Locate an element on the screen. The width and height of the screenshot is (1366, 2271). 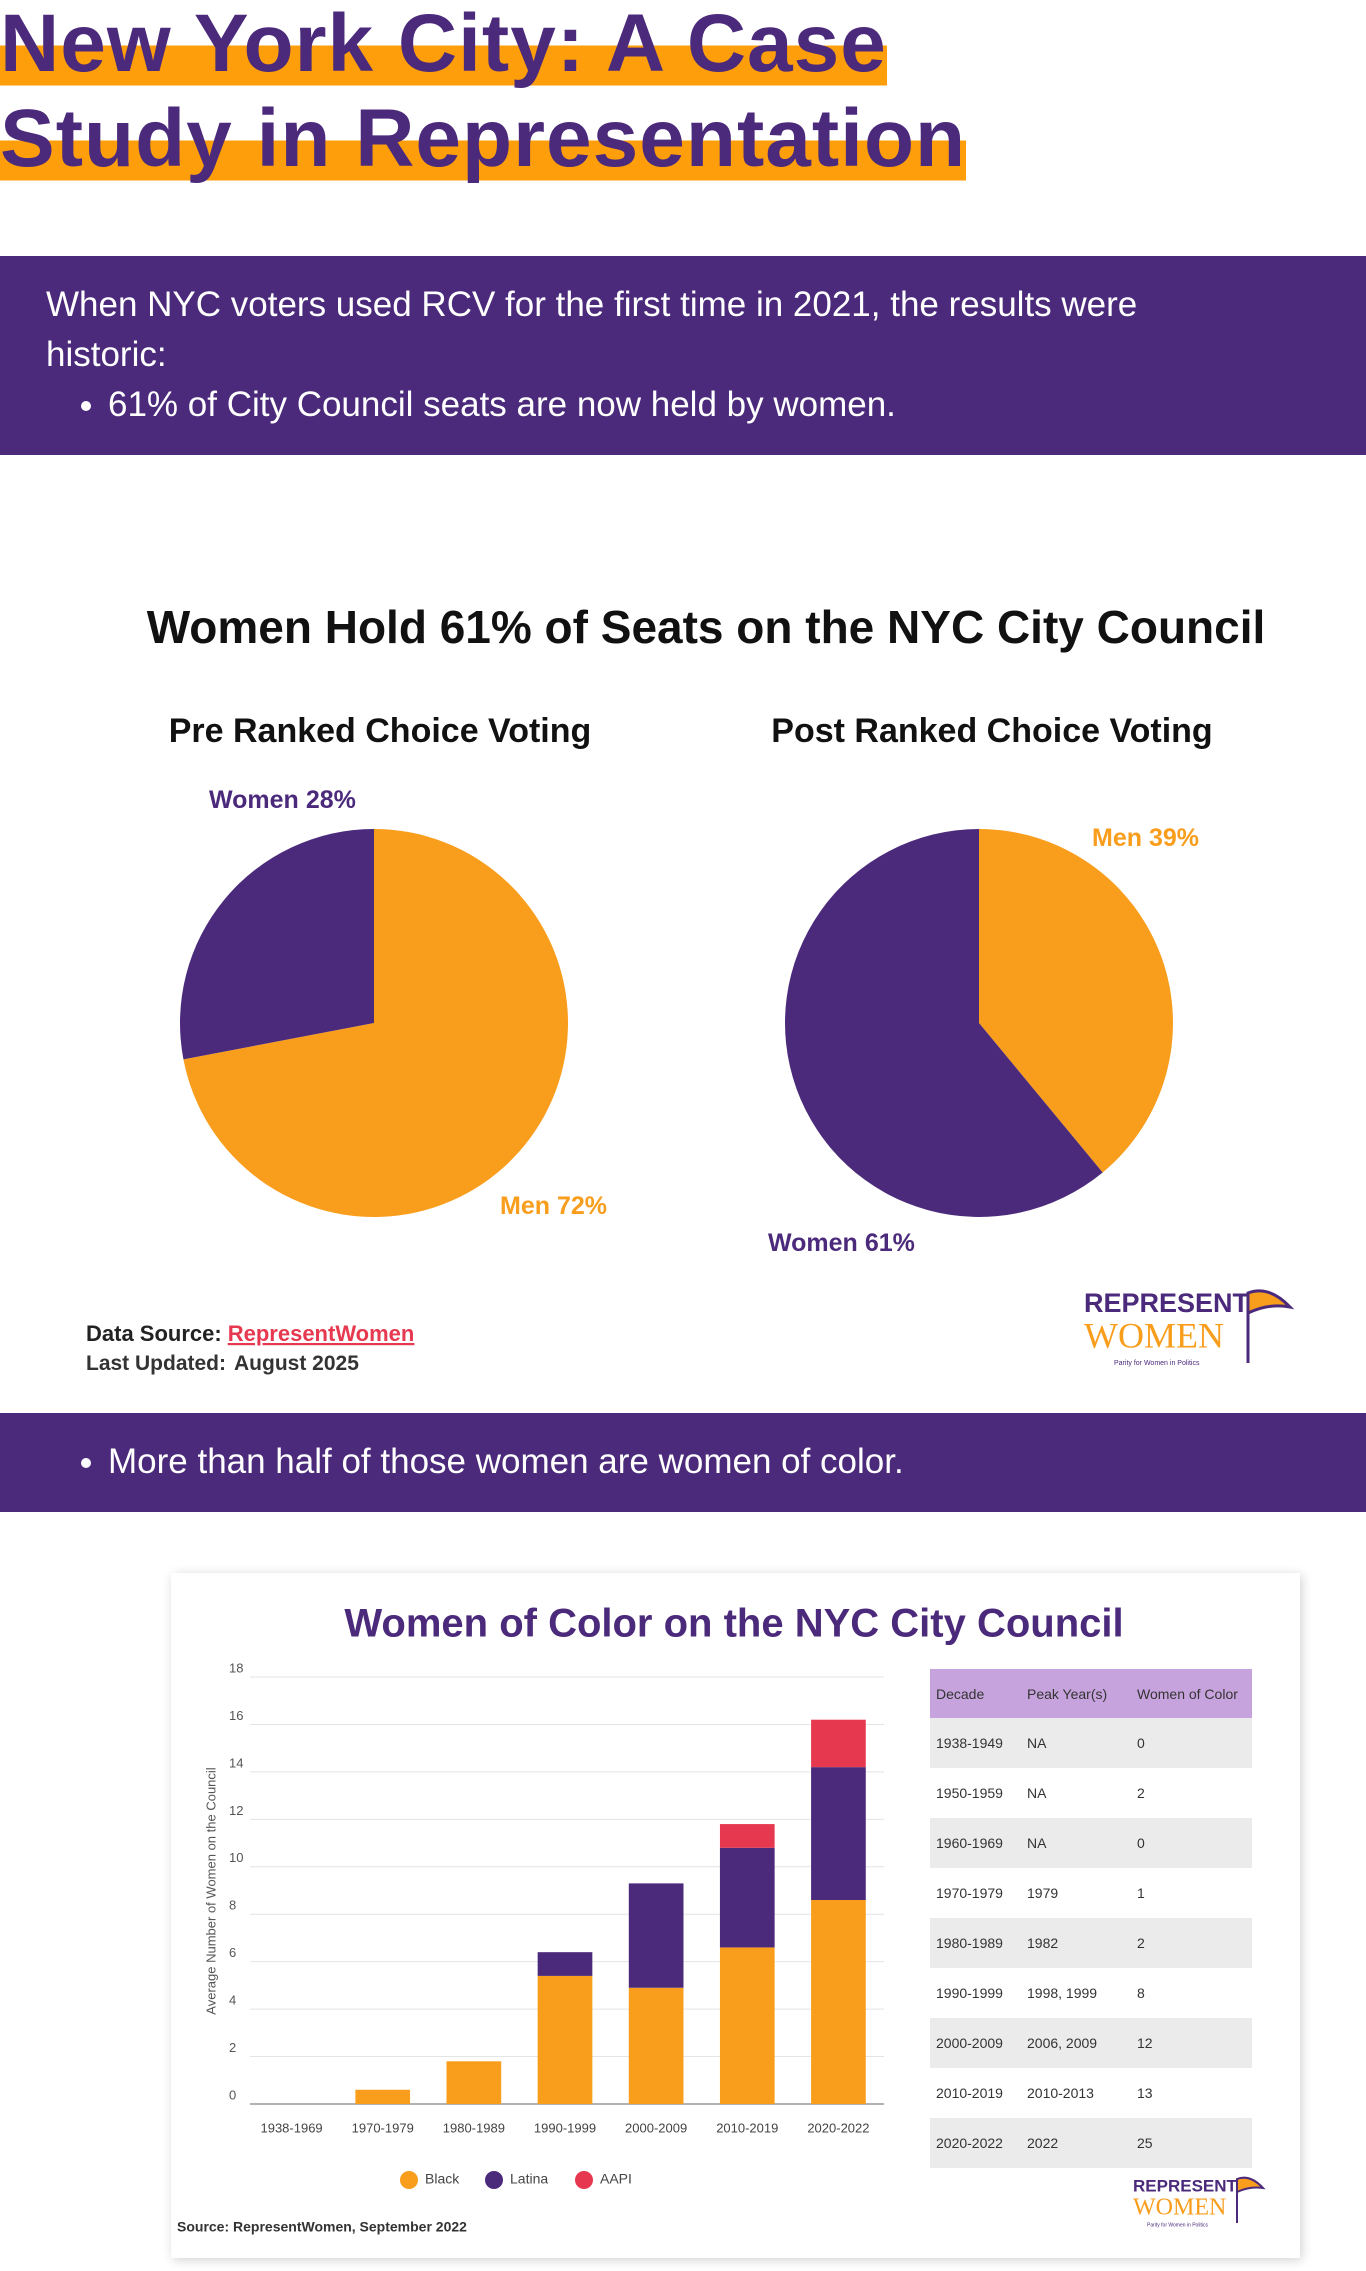
chart-source: Source: RepresentWomen, September 2022 is located at coordinates (322, 2227).